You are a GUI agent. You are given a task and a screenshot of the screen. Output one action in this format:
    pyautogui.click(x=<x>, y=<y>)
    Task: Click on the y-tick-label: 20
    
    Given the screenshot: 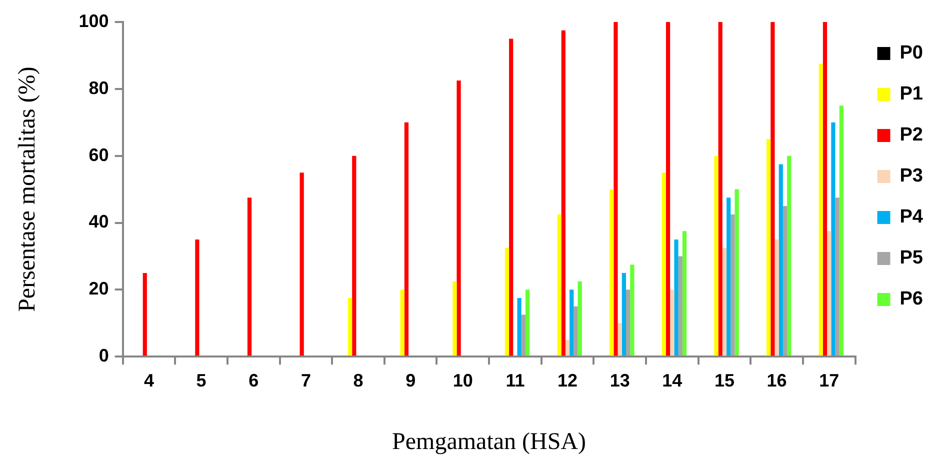 What is the action you would take?
    pyautogui.click(x=98, y=288)
    